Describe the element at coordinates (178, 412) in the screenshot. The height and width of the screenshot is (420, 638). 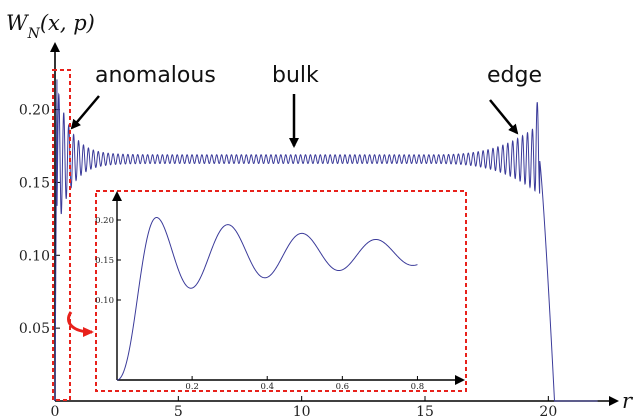
I see `x-tick-label: 5` at that location.